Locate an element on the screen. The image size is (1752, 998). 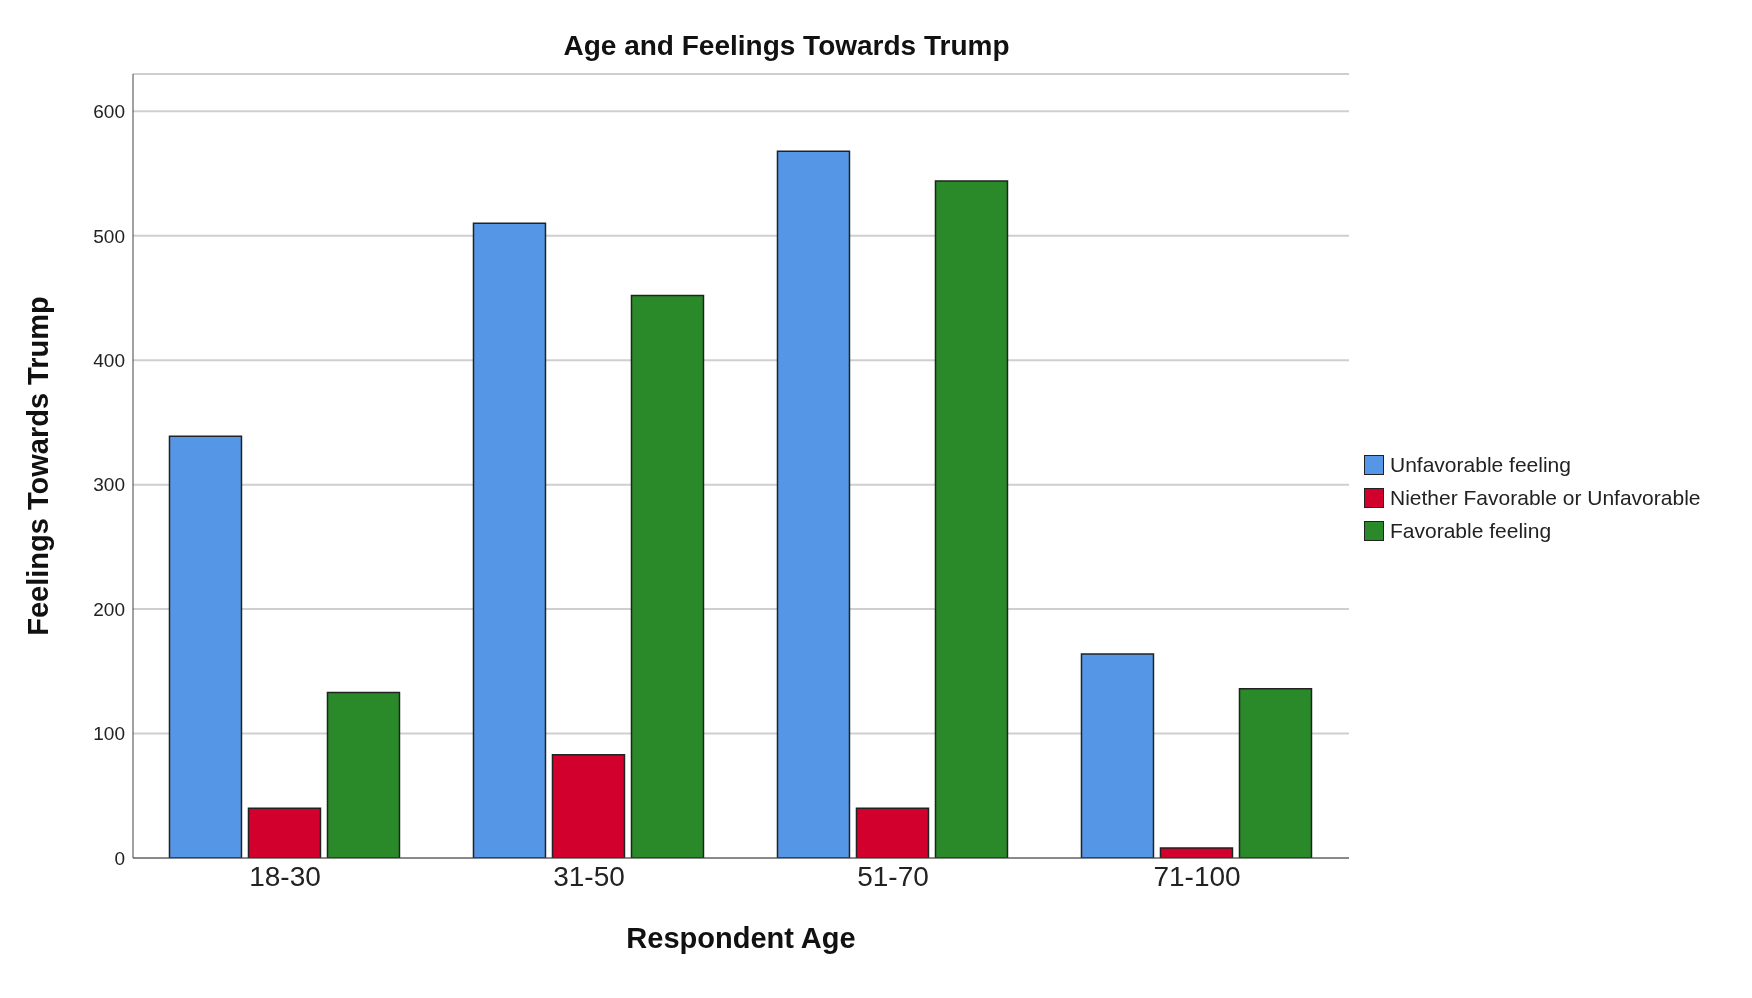
y-tick-label: 600 is located at coordinates (109, 112).